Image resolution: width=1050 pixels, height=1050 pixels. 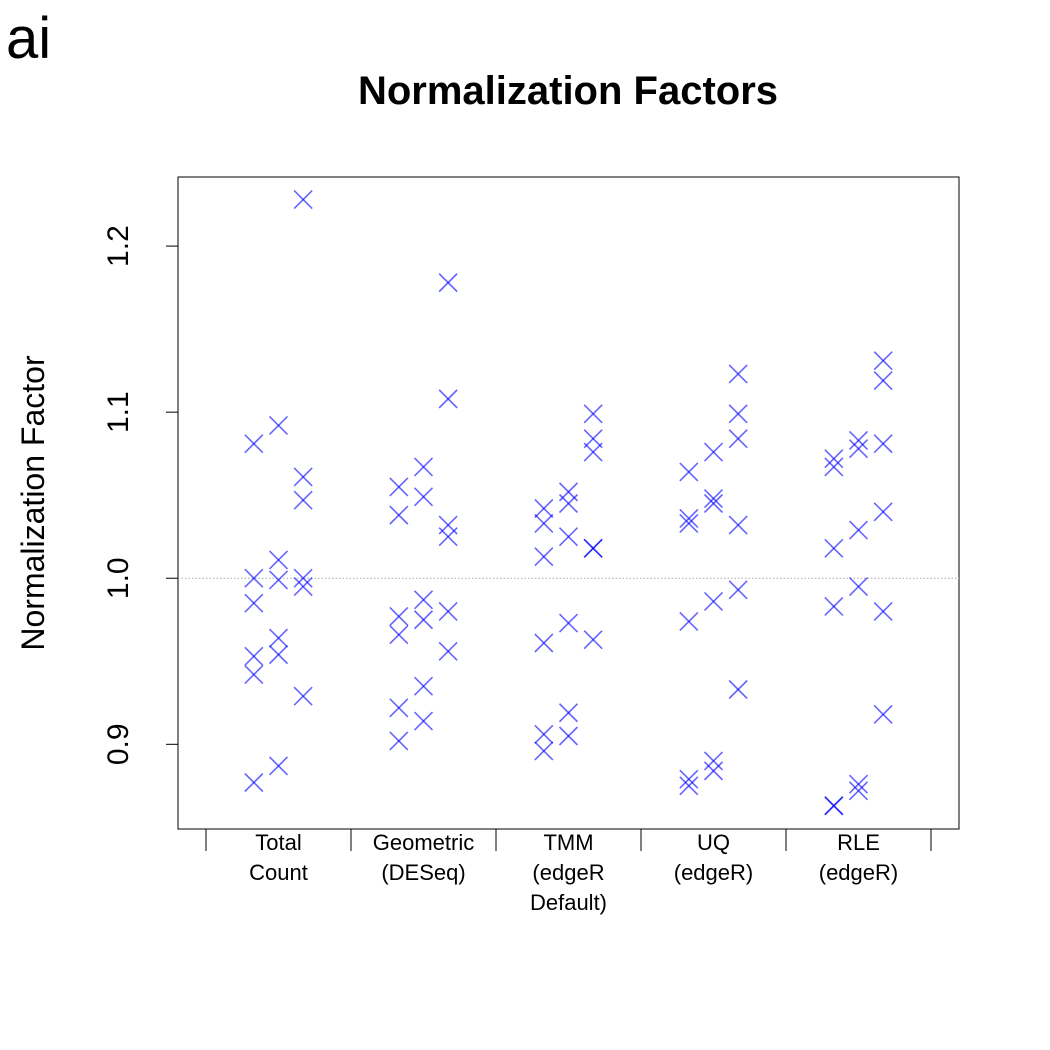 I want to click on x-tick-label: Geometric, so click(x=423, y=842).